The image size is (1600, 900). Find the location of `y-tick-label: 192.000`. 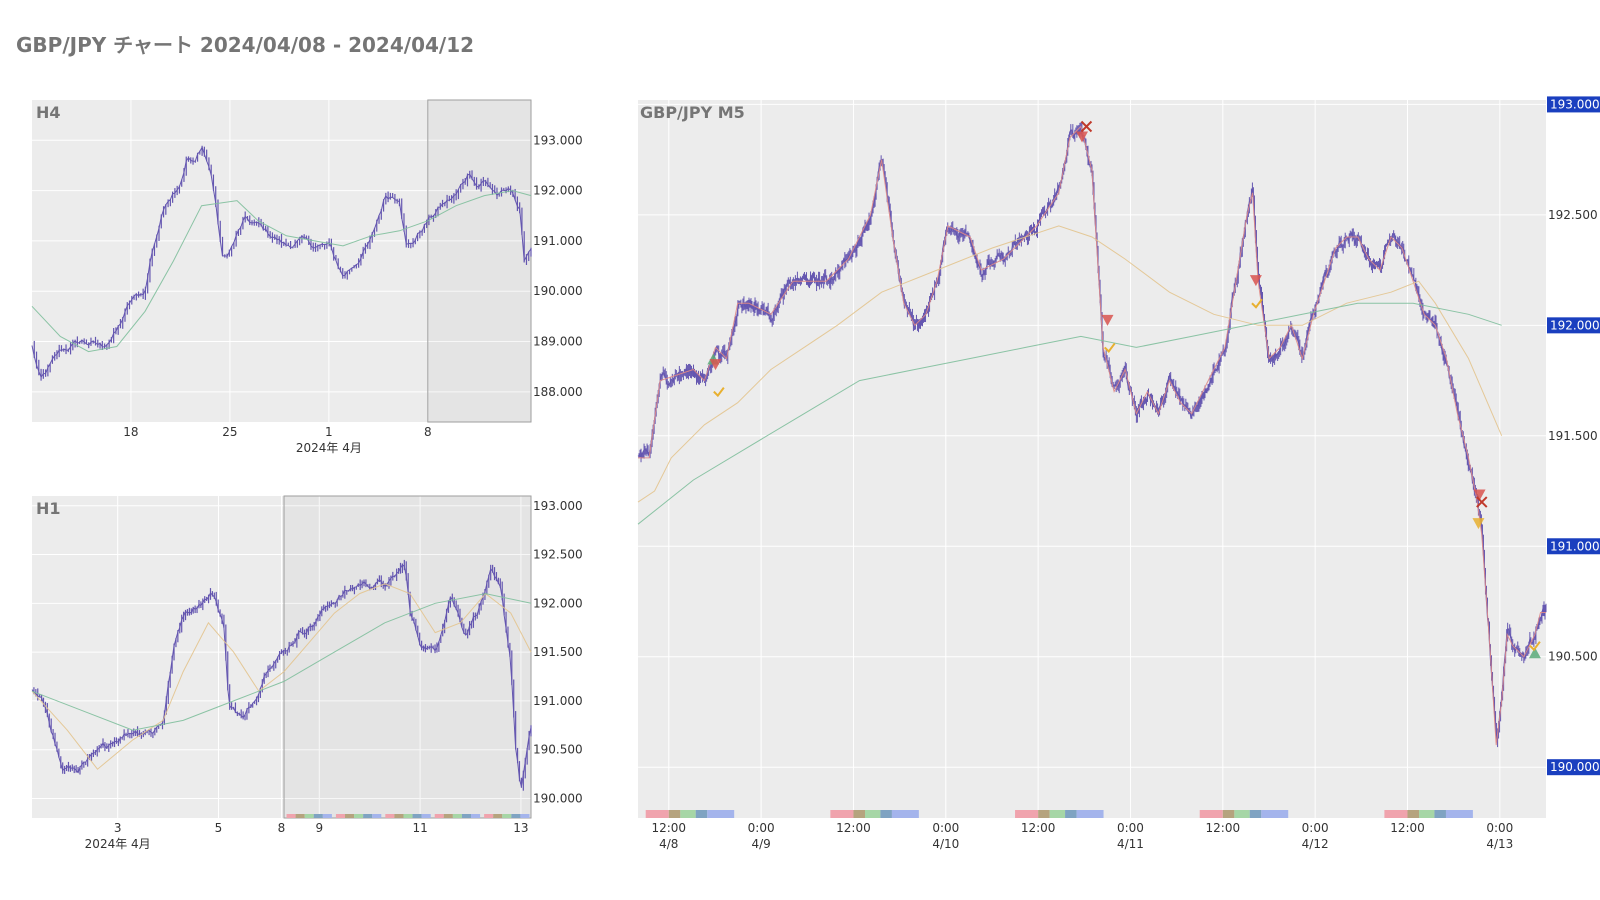

y-tick-label: 192.000 is located at coordinates (1575, 325).